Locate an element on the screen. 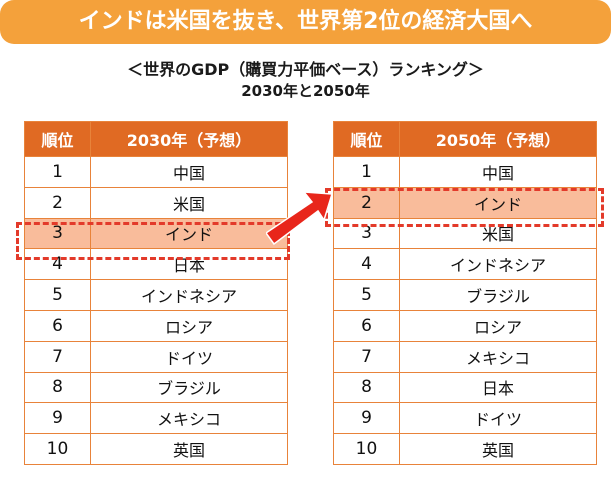  subtitle-ranking: ＜世界のGDP（購買力平価ベース）ランキング＞ is located at coordinates (305, 69).